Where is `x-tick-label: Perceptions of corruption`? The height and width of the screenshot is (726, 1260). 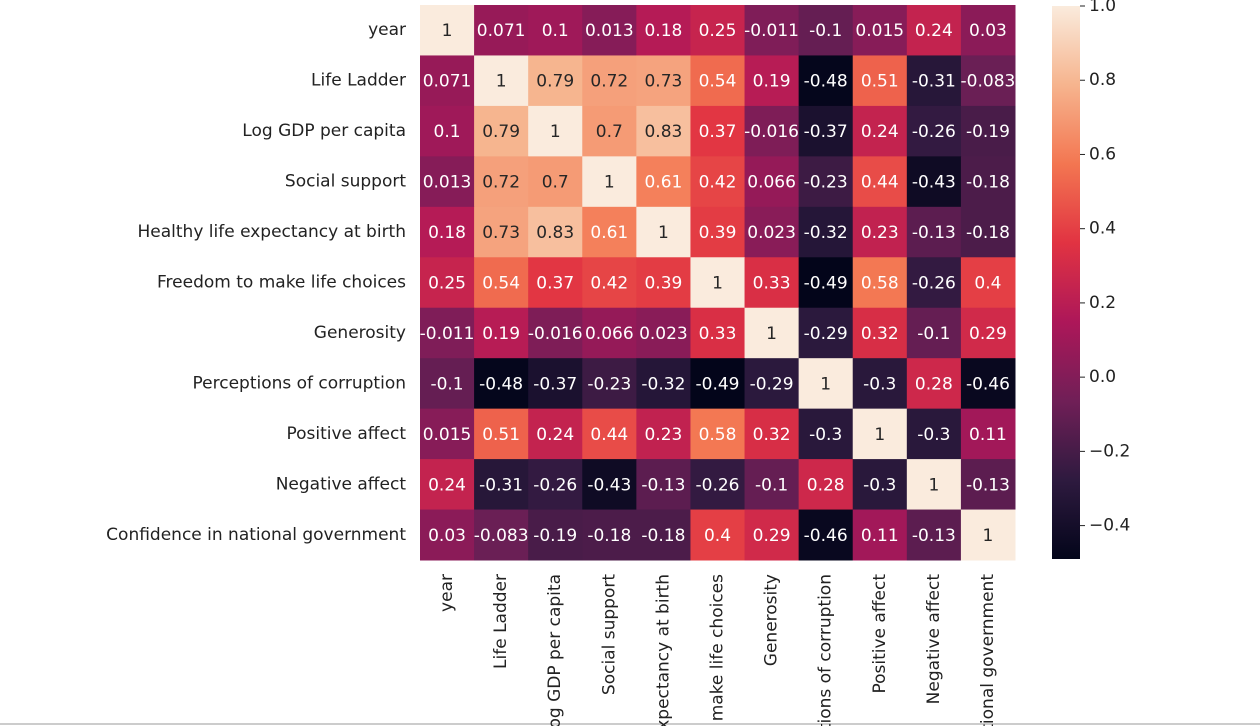 x-tick-label: Perceptions of corruption is located at coordinates (826, 650).